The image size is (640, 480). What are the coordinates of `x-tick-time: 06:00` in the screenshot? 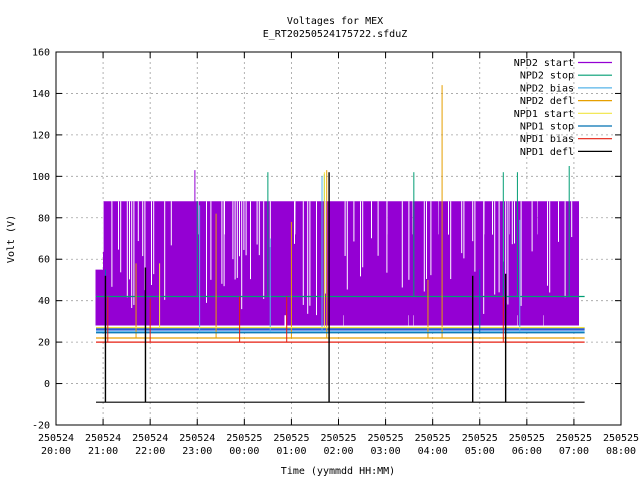 It's located at (527, 451).